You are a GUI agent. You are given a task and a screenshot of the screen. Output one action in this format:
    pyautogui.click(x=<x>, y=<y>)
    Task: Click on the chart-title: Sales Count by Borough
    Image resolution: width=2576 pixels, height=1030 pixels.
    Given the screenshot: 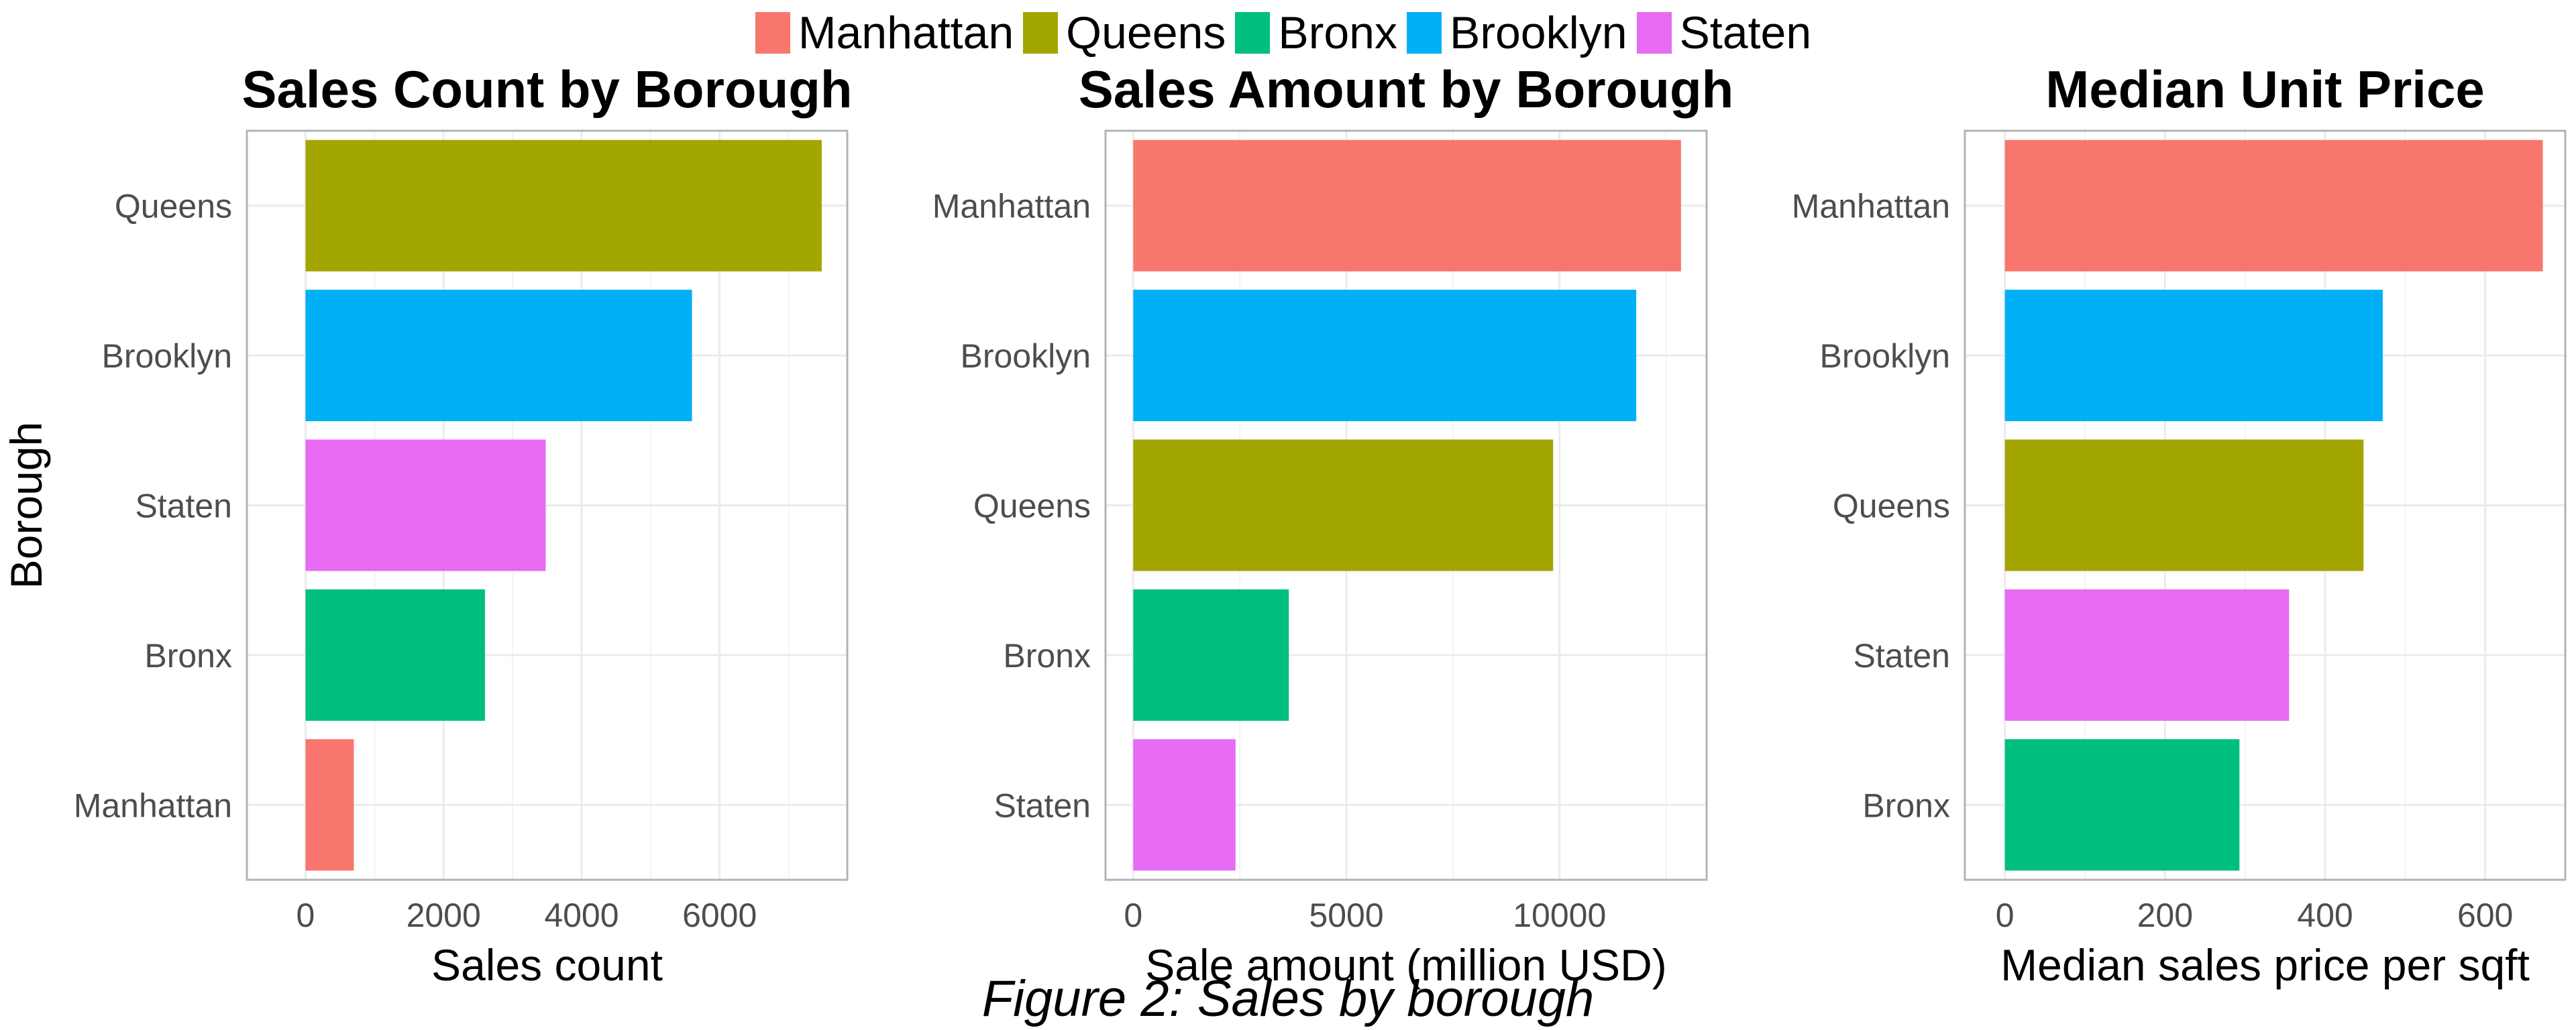 What is the action you would take?
    pyautogui.click(x=546, y=89)
    